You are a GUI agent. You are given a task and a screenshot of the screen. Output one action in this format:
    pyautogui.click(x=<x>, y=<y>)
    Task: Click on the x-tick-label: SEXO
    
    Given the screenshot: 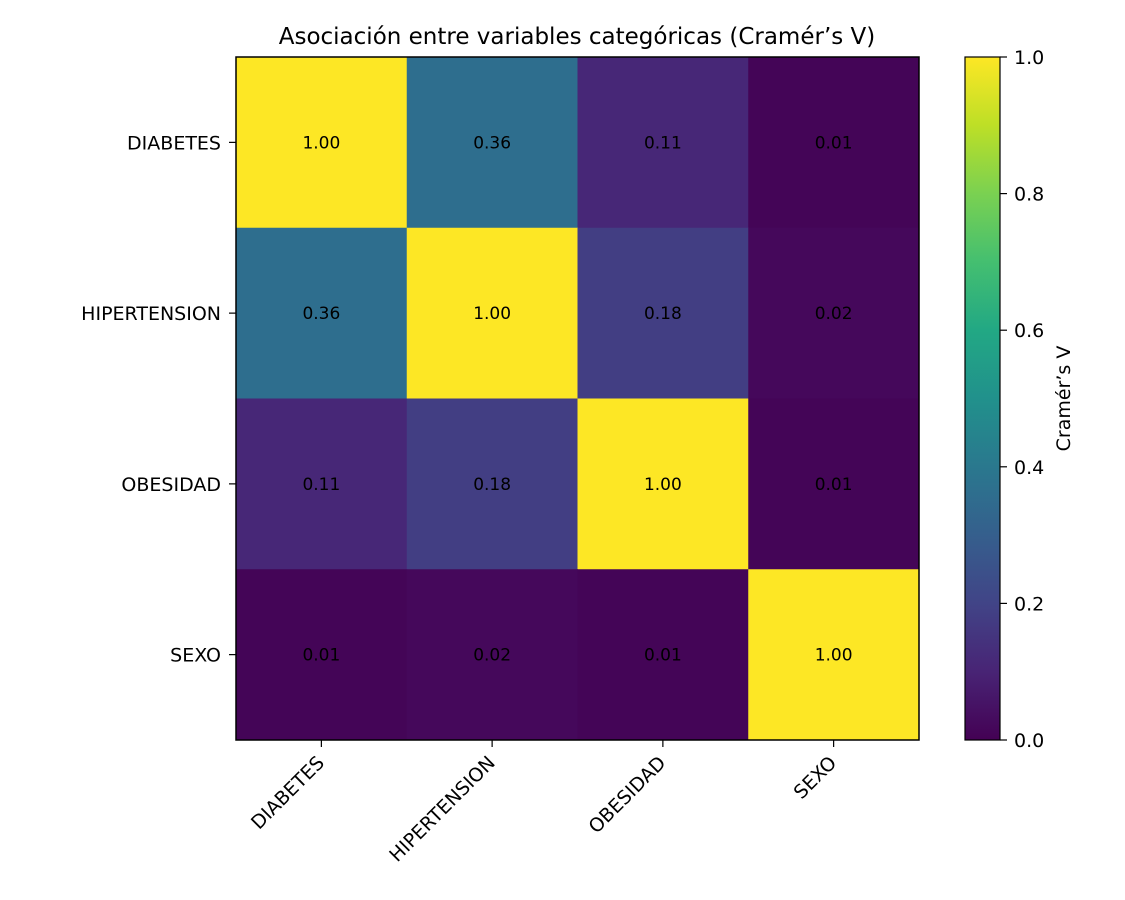 What is the action you would take?
    pyautogui.click(x=815, y=777)
    